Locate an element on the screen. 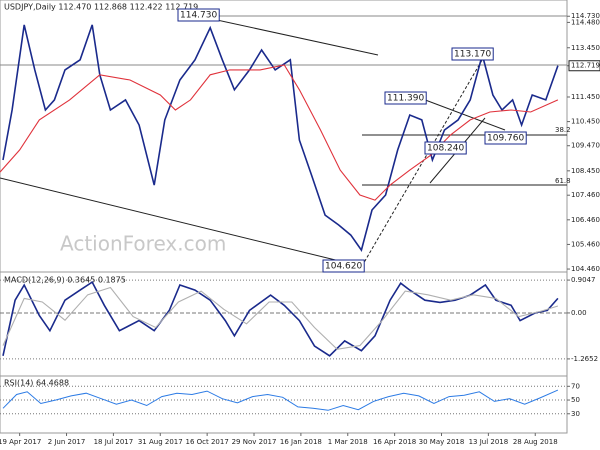  x-tick-label: 29 Nov 2017 is located at coordinates (254, 442).